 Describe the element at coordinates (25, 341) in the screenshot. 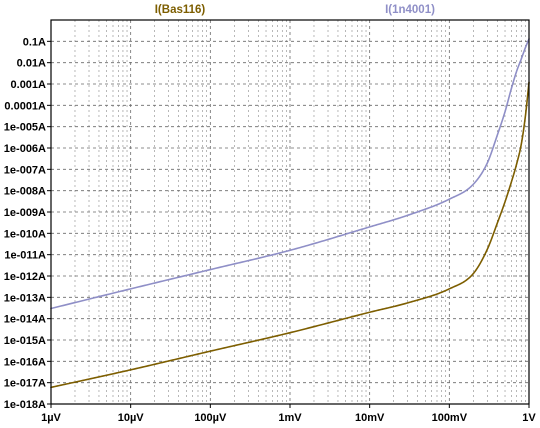

I see `y-tick-label: 1e-015A` at that location.